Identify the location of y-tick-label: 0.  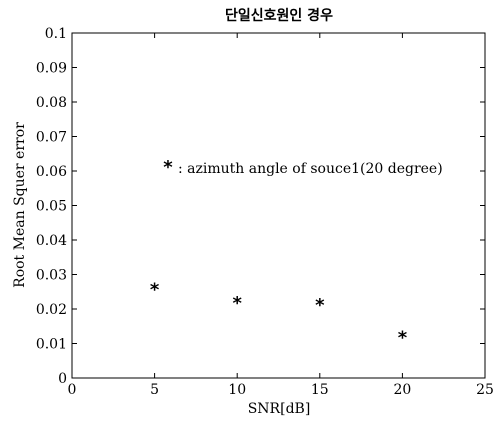
(62, 379).